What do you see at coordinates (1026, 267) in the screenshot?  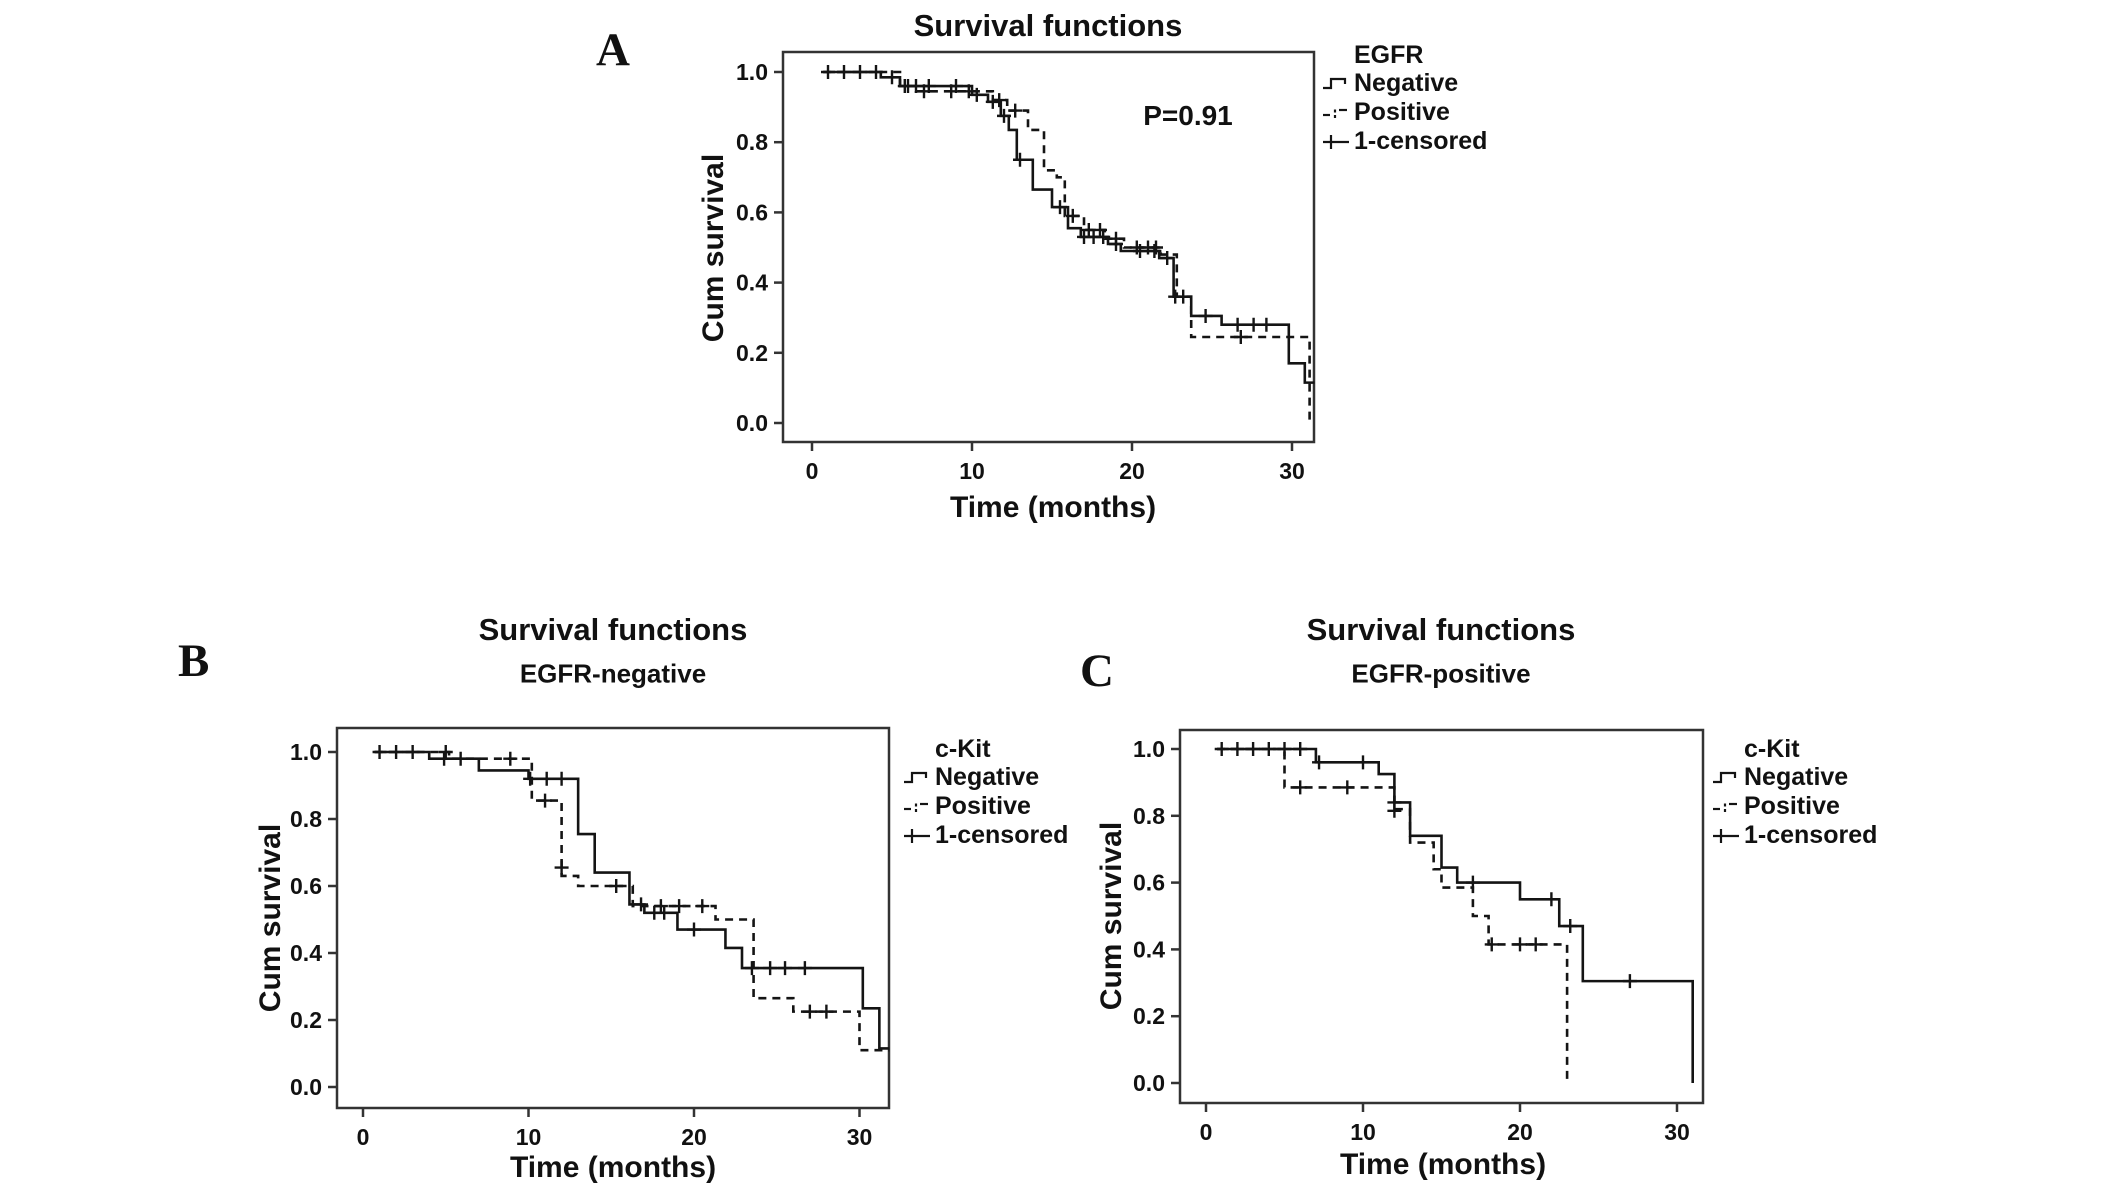 I see `panel-a-survival-chart: 0.0 0.2 0.4 0.6 0.8 1.0 0 10 20 30` at bounding box center [1026, 267].